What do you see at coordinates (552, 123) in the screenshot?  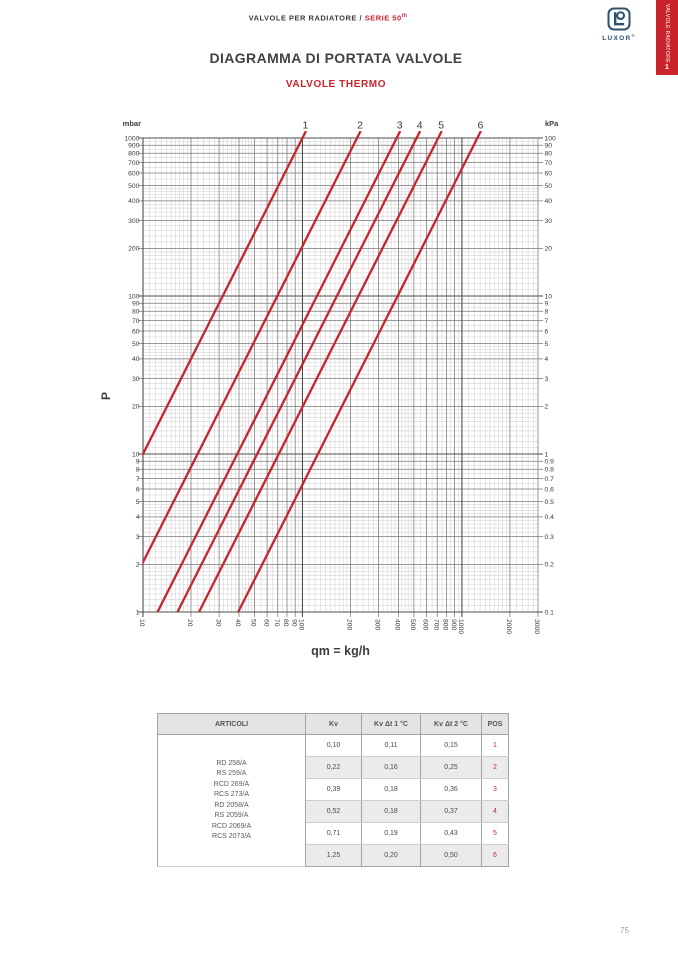 I see `unit-label-kpa: kPa` at bounding box center [552, 123].